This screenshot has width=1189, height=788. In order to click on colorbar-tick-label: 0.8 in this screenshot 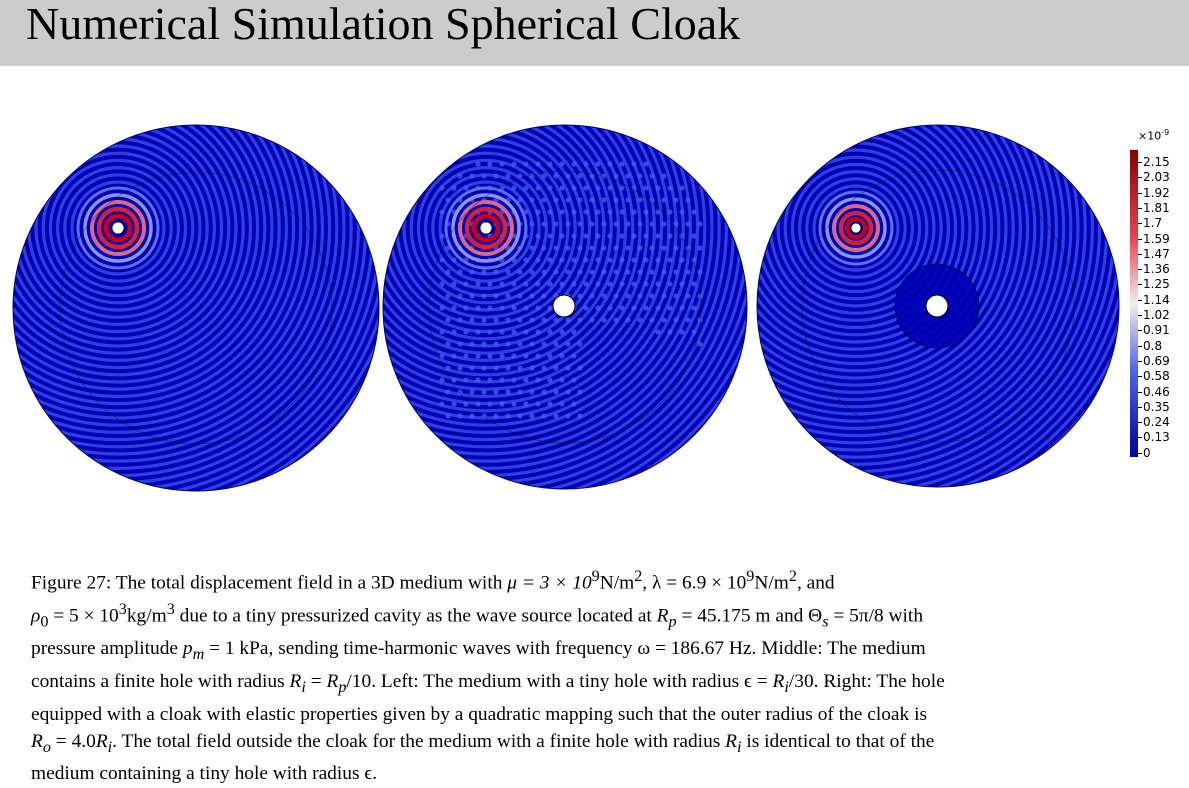, I will do `click(1153, 345)`.